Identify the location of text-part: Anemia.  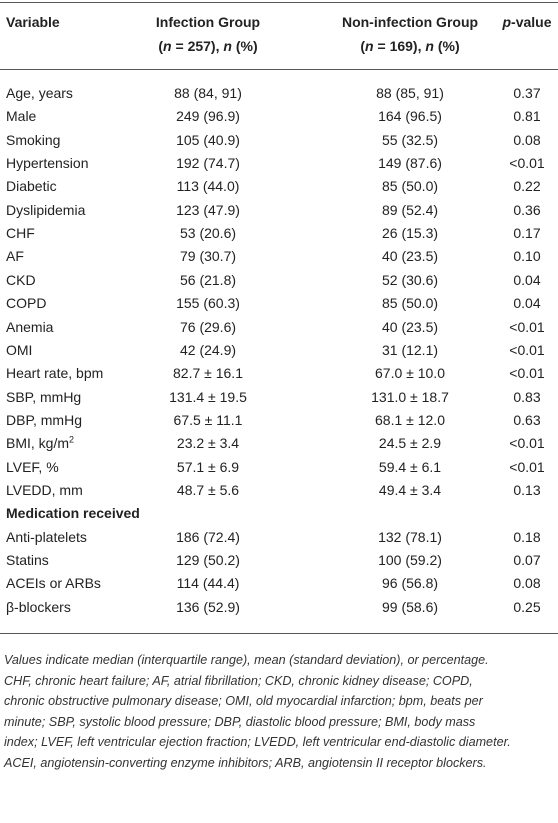
(30, 326).